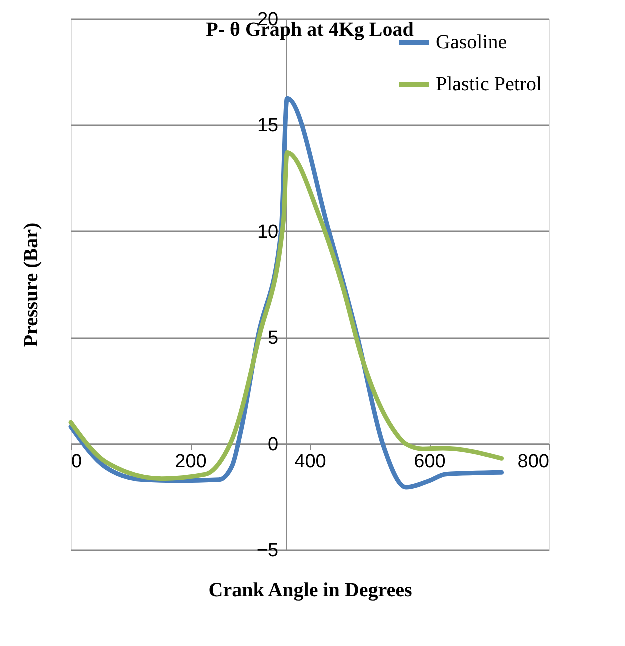 This screenshot has height=646, width=625. Describe the element at coordinates (310, 461) in the screenshot. I see `x-tick-label: 400` at that location.